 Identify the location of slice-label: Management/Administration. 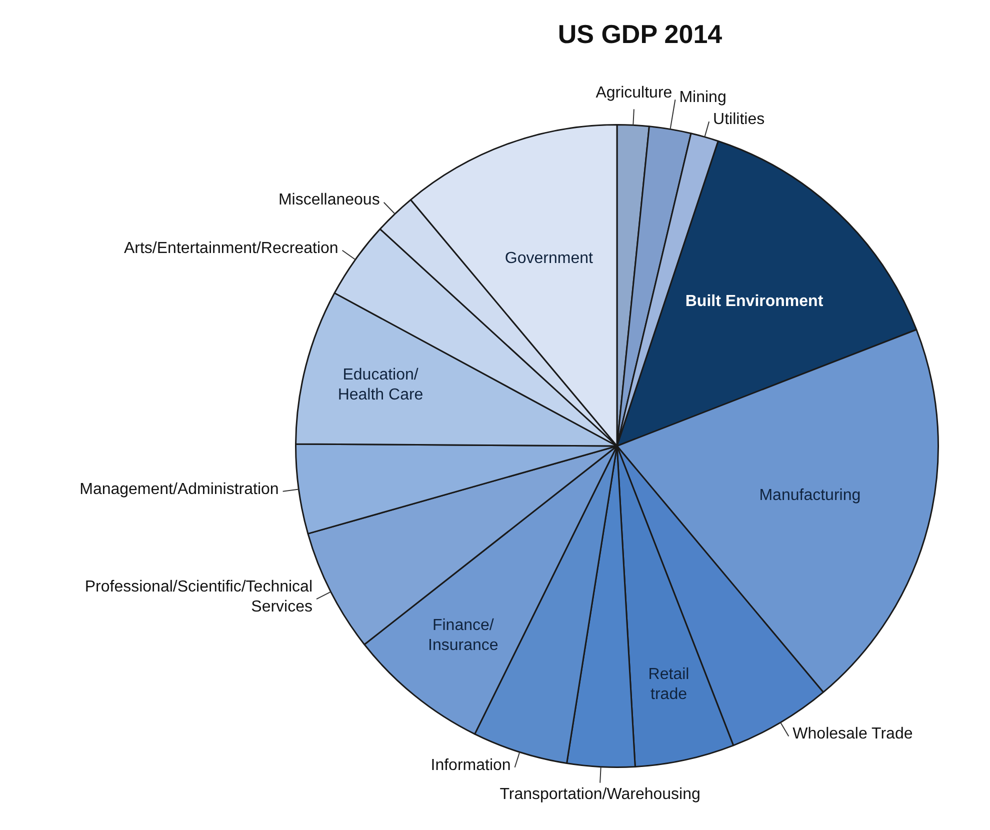
(179, 489).